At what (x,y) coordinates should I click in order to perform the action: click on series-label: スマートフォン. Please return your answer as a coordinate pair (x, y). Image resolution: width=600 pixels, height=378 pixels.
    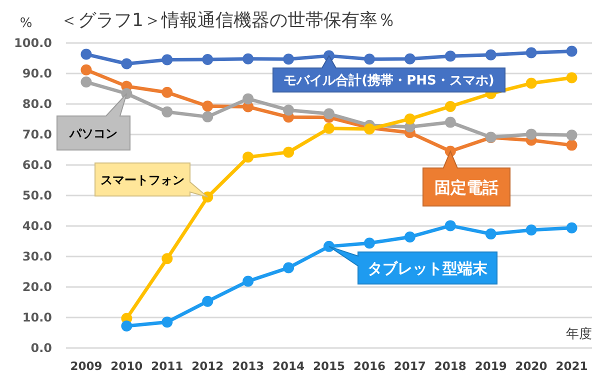
    Looking at the image, I should click on (142, 179).